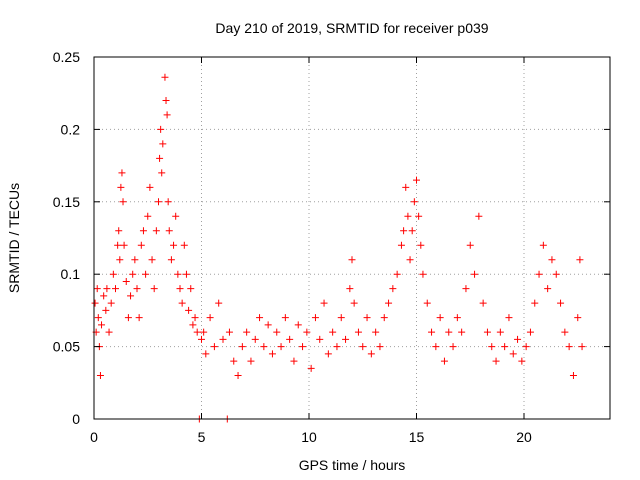  I want to click on x-tick-label: 15, so click(417, 437).